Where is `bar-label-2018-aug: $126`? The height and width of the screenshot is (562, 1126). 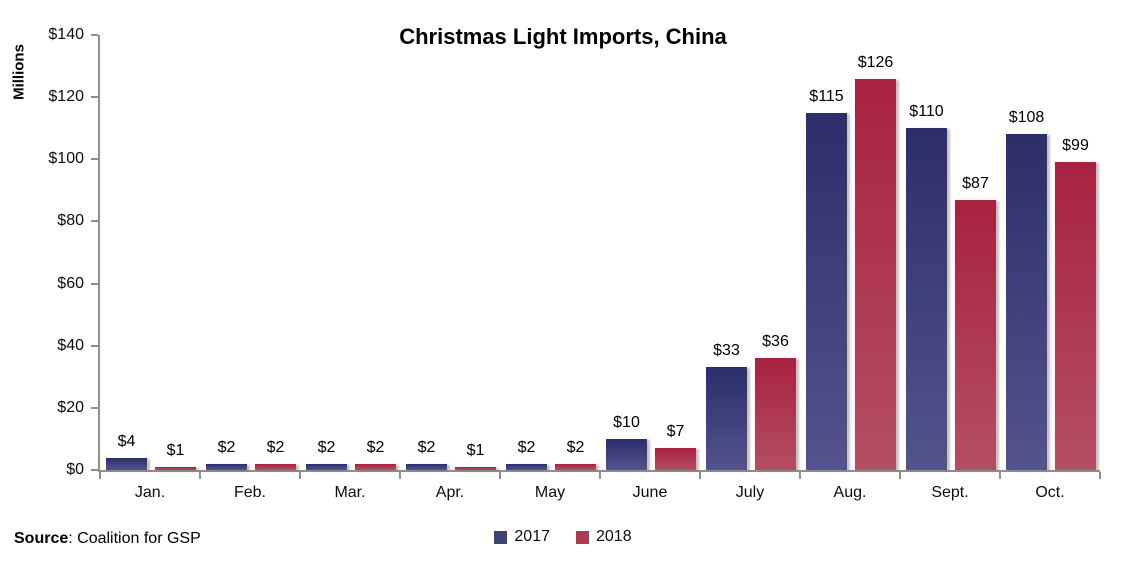
bar-label-2018-aug: $126 is located at coordinates (875, 62).